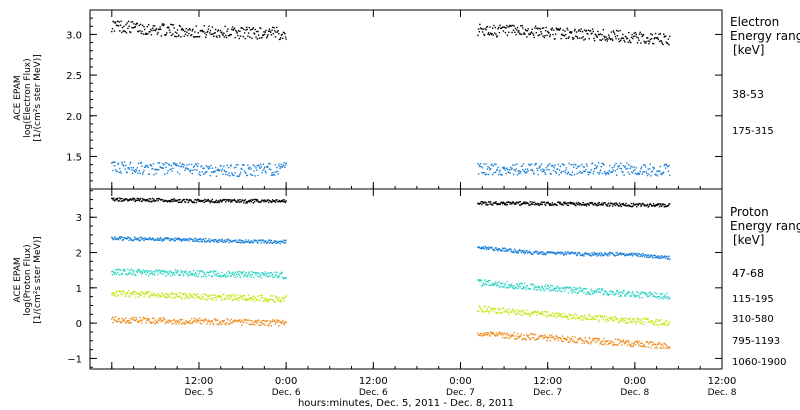  I want to click on electron-legend-entry: 38-53, so click(748, 94).